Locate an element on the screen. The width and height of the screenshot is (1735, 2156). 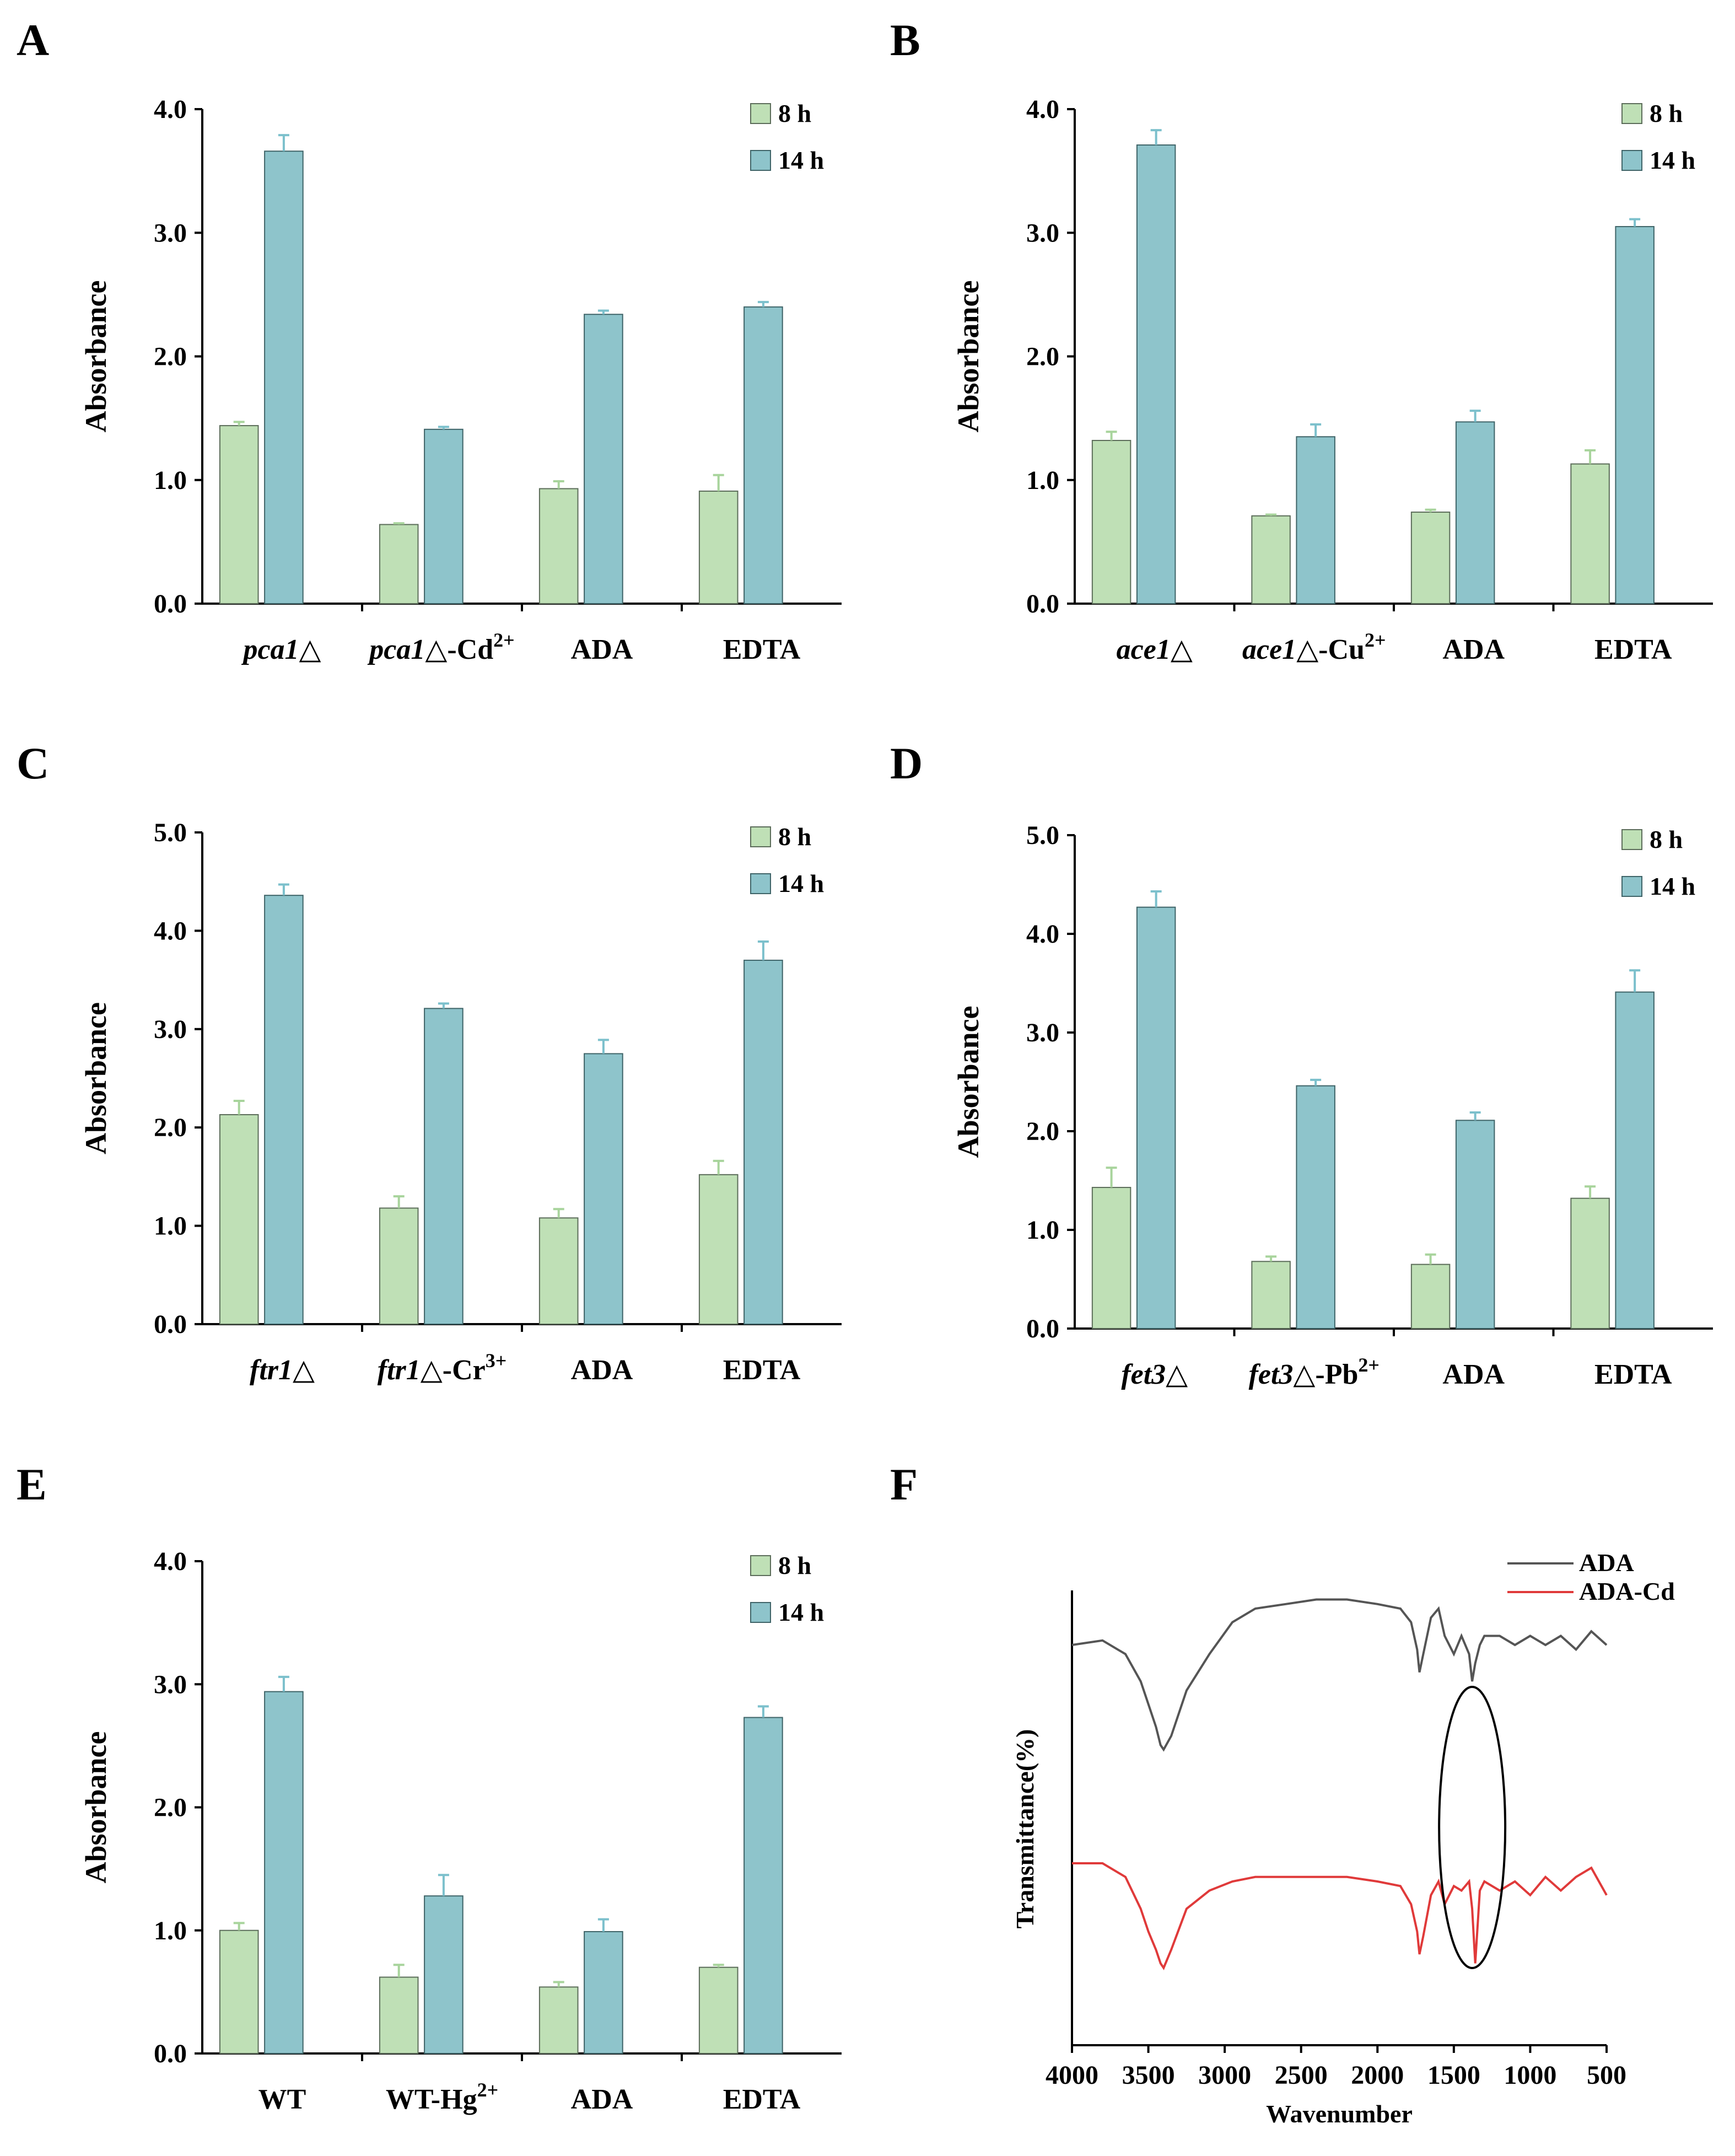
category-label: pca1△ is located at coordinates (281, 650).